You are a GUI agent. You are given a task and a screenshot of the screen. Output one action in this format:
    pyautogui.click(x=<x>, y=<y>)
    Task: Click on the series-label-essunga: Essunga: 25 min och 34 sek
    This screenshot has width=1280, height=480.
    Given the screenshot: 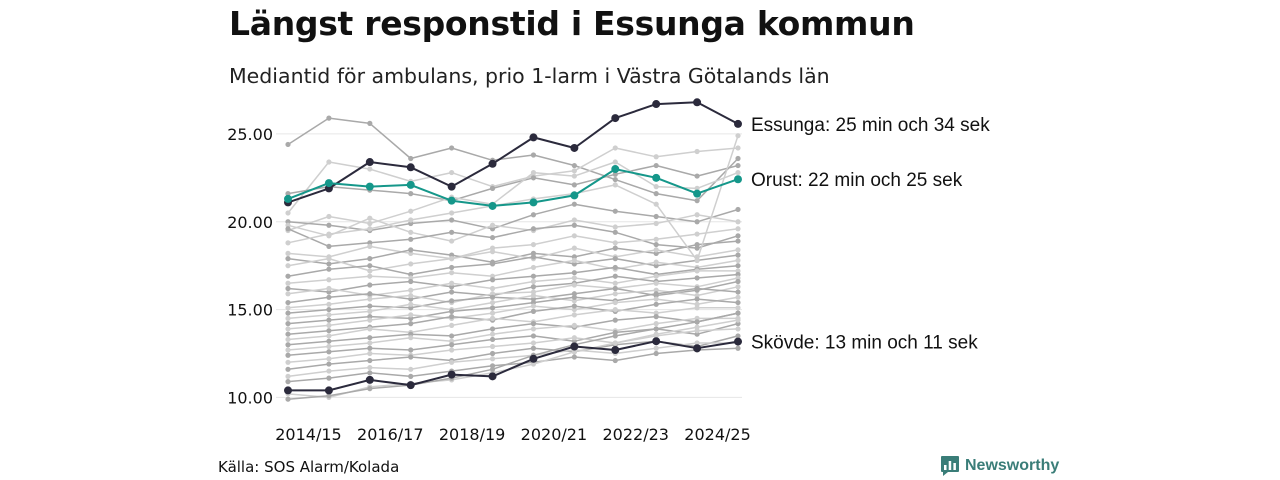 What is the action you would take?
    pyautogui.click(x=870, y=125)
    